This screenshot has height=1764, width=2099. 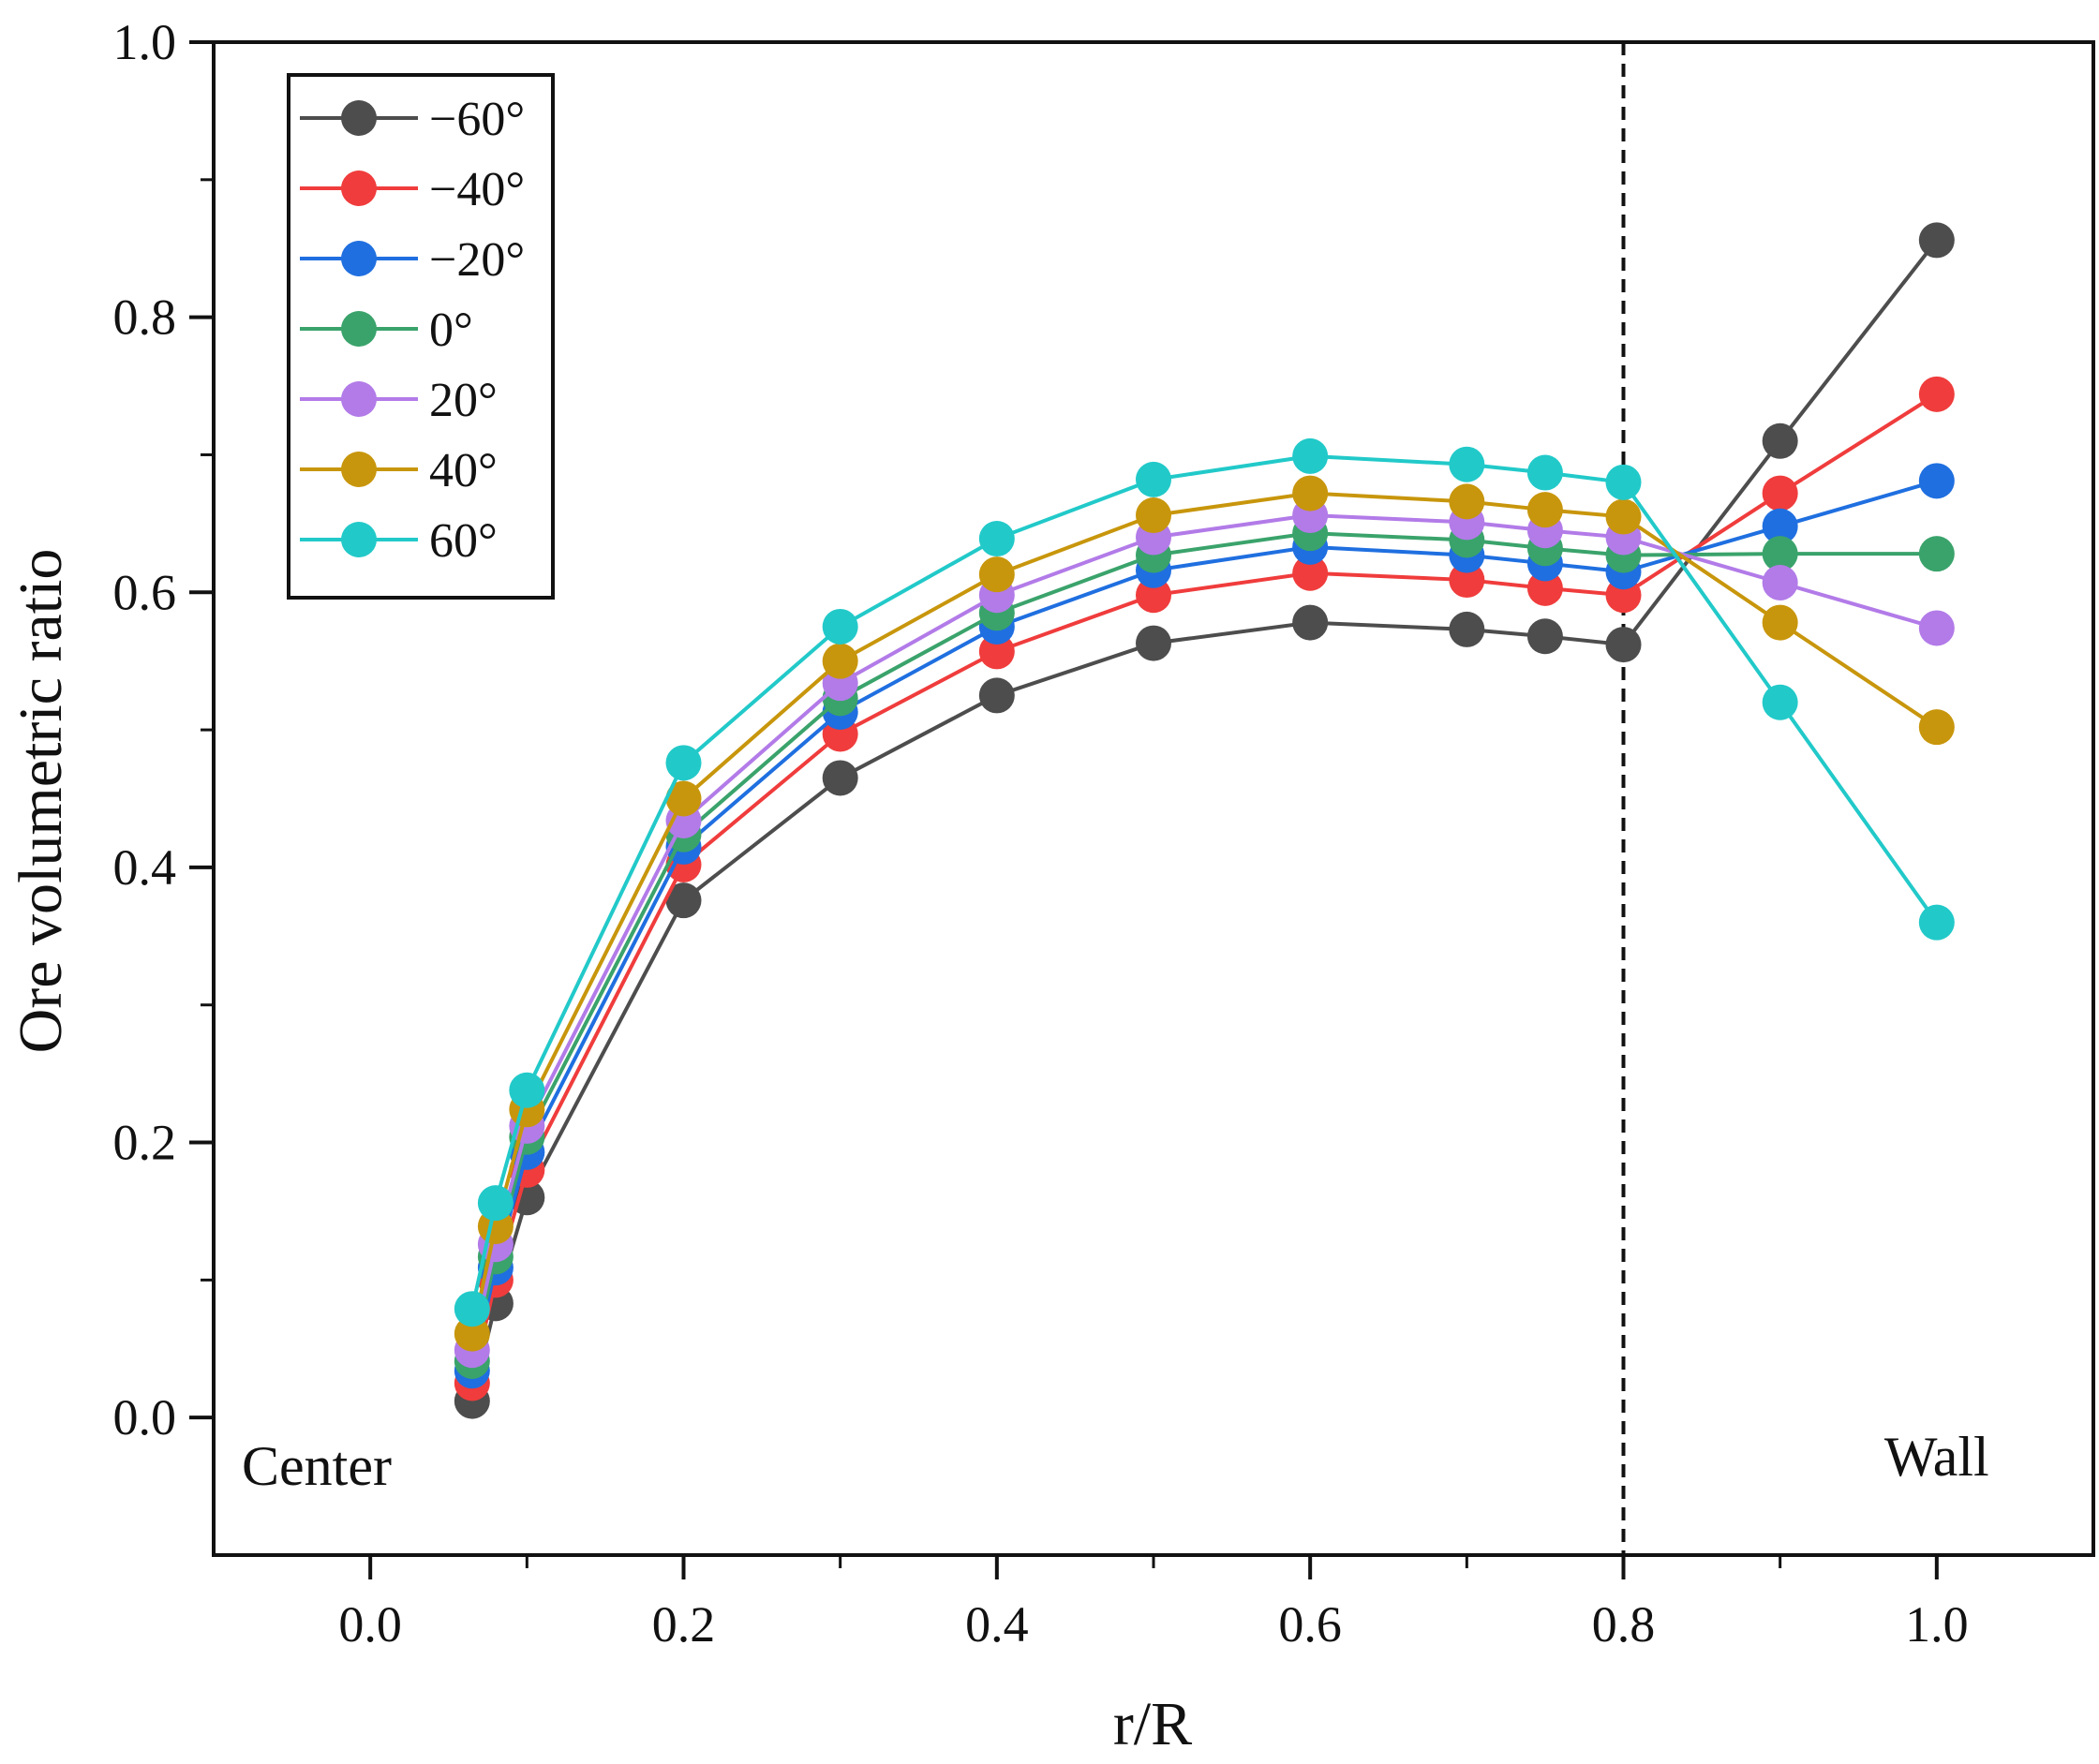 What do you see at coordinates (370, 1624) in the screenshot?
I see `x-tick-label: 0.0` at bounding box center [370, 1624].